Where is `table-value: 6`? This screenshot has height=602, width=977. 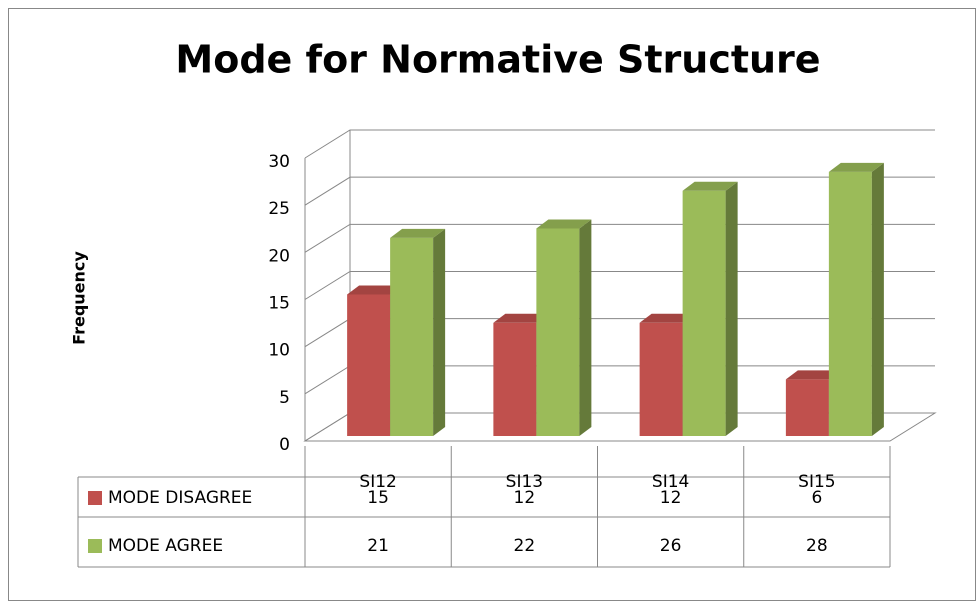
table-value: 6 is located at coordinates (816, 498).